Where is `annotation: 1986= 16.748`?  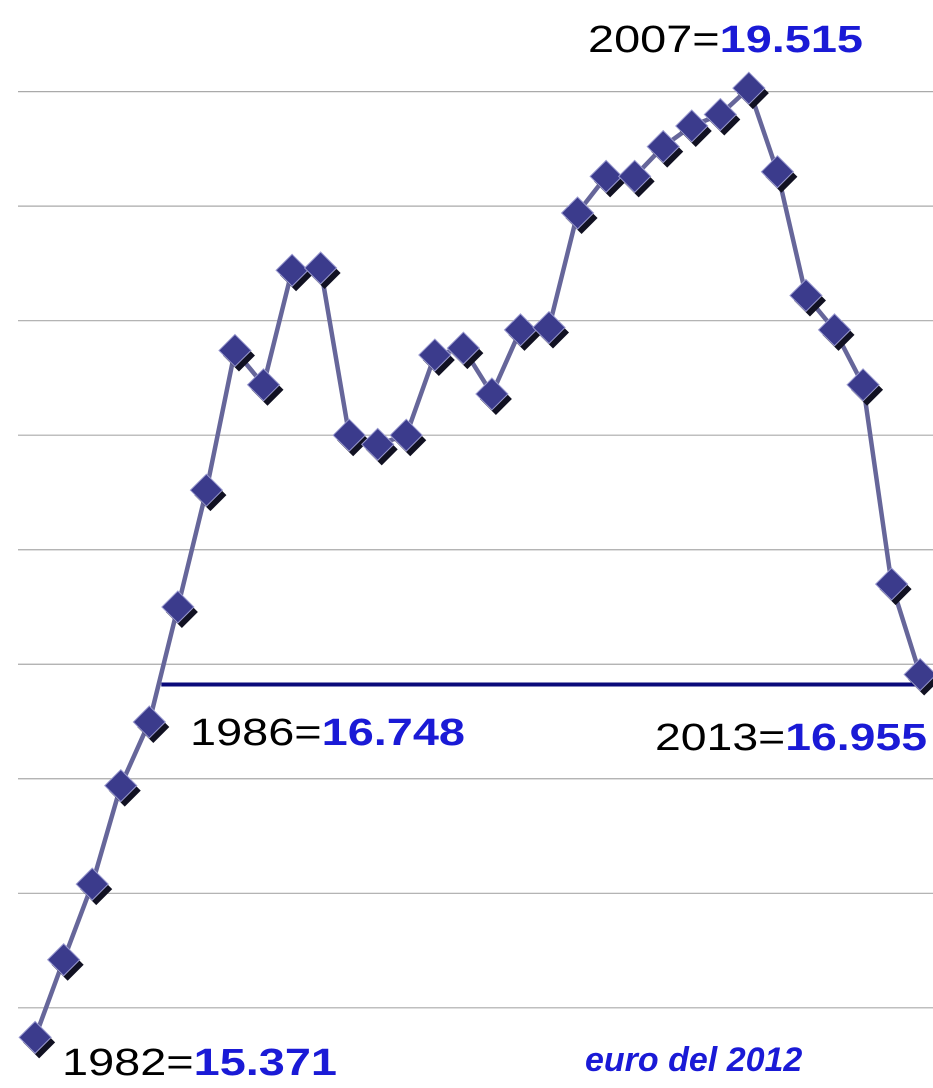 annotation: 1986= 16.748 is located at coordinates (327, 733).